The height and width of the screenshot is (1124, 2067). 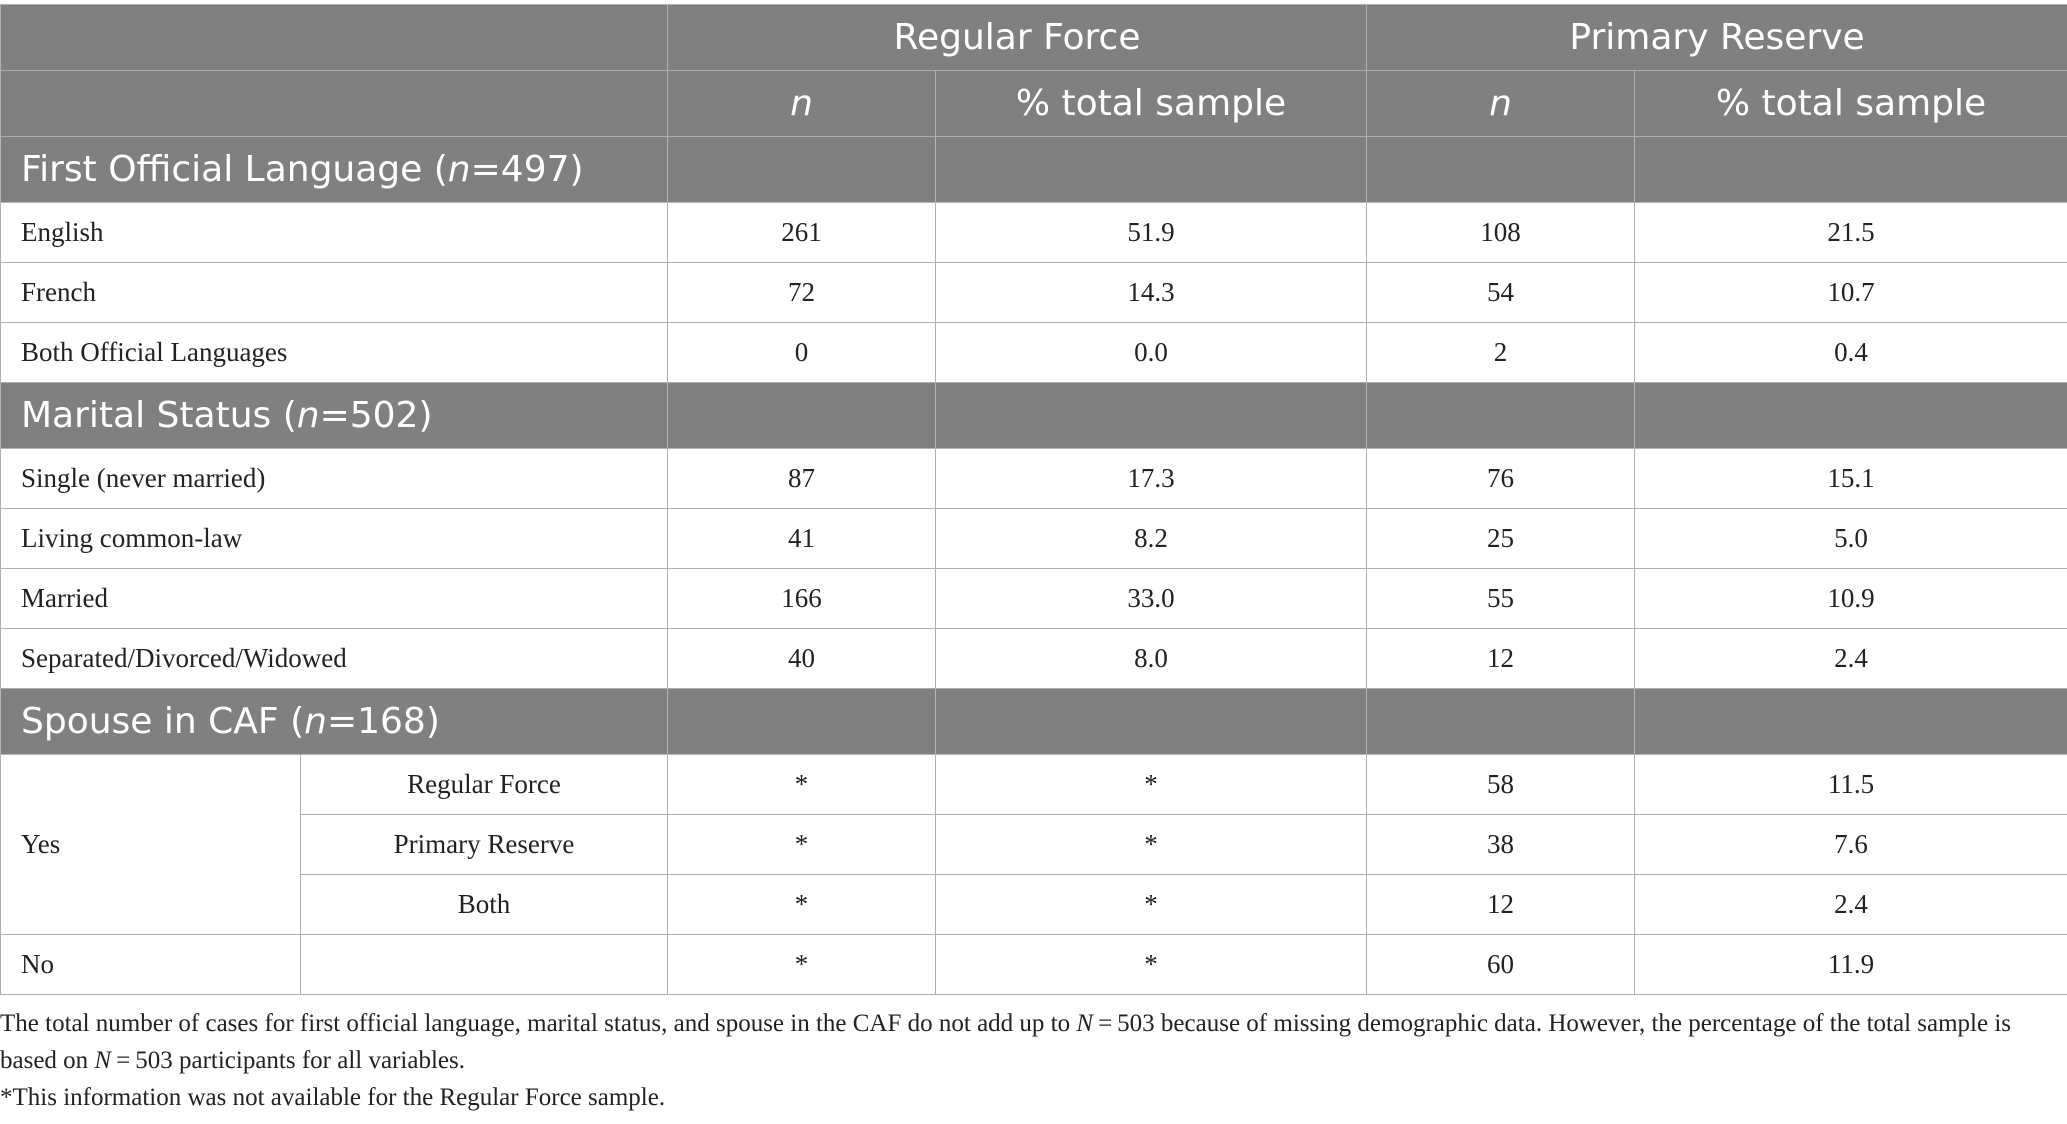 I want to click on header-rf-pct: % total sample, so click(x=1151, y=103).